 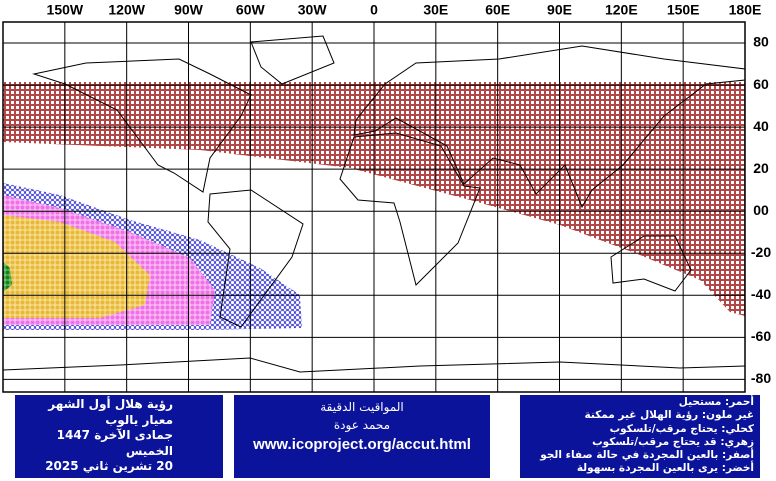 What do you see at coordinates (761, 336) in the screenshot?
I see `y-tick-label: -60` at bounding box center [761, 336].